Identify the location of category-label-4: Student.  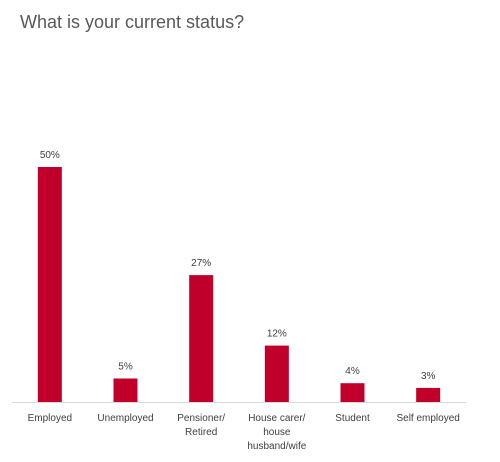
(352, 418).